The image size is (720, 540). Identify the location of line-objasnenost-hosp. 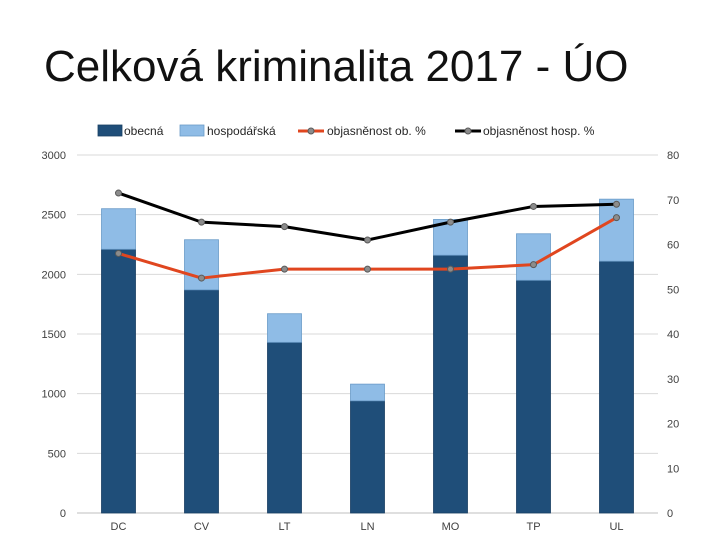
(367, 216).